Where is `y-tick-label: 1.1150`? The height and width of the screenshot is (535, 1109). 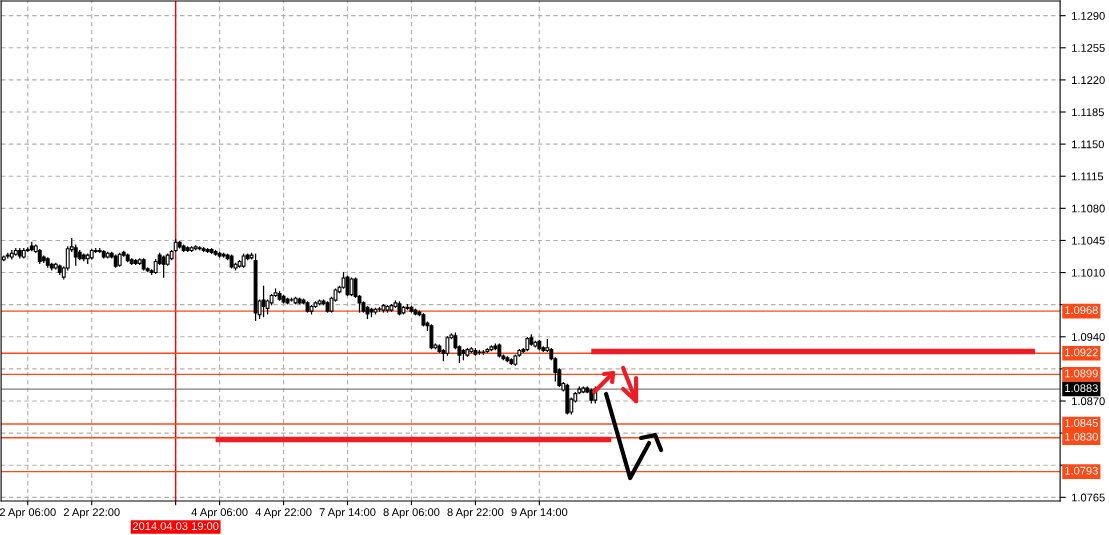
y-tick-label: 1.1150 is located at coordinates (1088, 144).